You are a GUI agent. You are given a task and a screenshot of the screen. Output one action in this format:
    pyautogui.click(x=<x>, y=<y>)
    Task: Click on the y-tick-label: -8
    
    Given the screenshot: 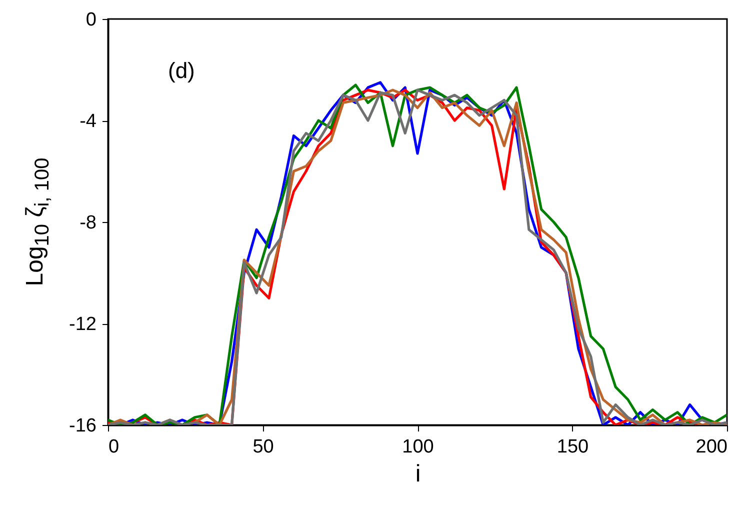 What is the action you would take?
    pyautogui.click(x=88, y=223)
    